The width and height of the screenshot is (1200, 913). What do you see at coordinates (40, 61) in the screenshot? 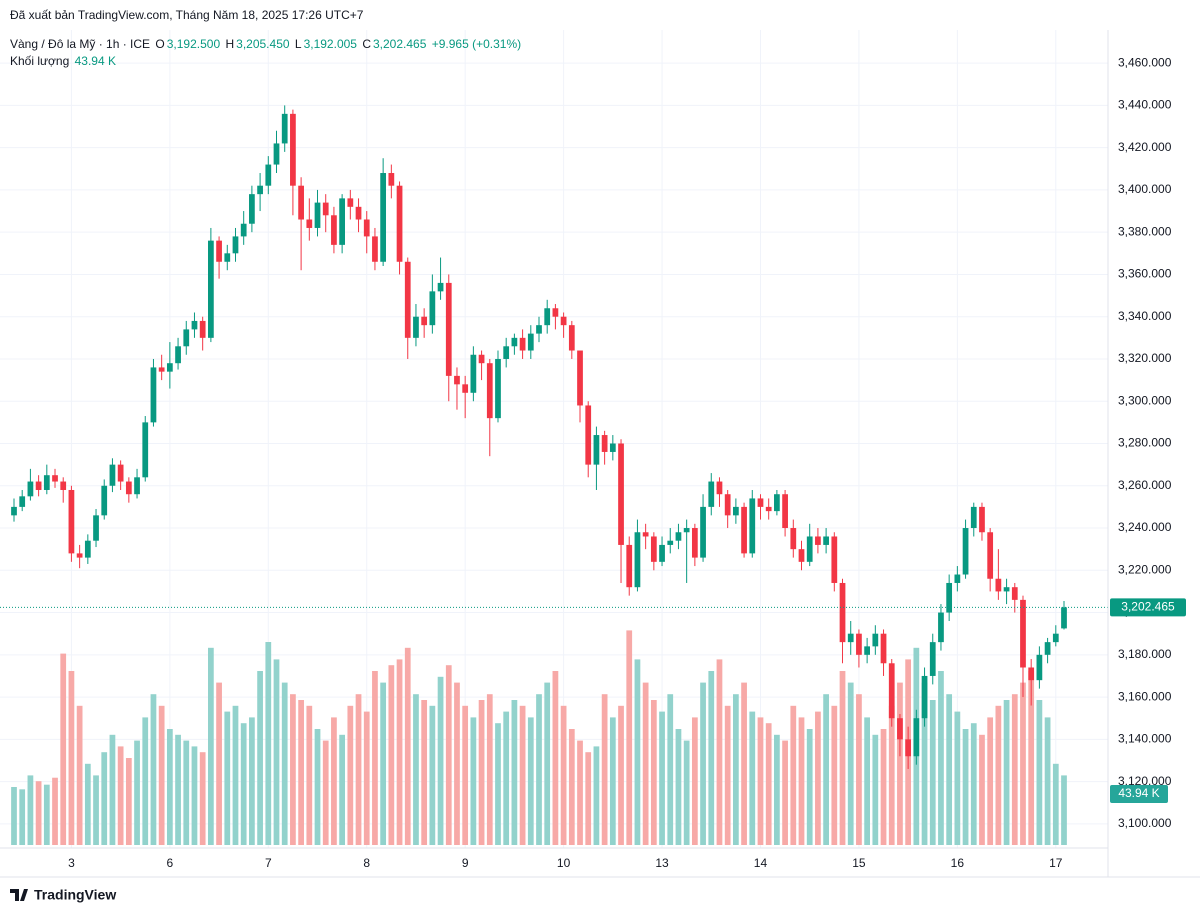
I see `volume-title: Khối lượng` at bounding box center [40, 61].